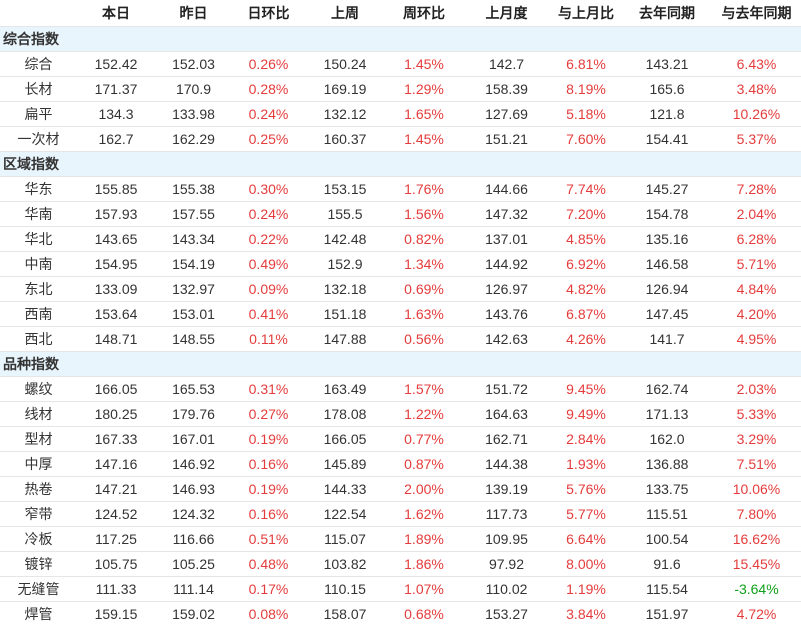  Describe the element at coordinates (116, 239) in the screenshot. I see `value-cell: 143.65` at that location.